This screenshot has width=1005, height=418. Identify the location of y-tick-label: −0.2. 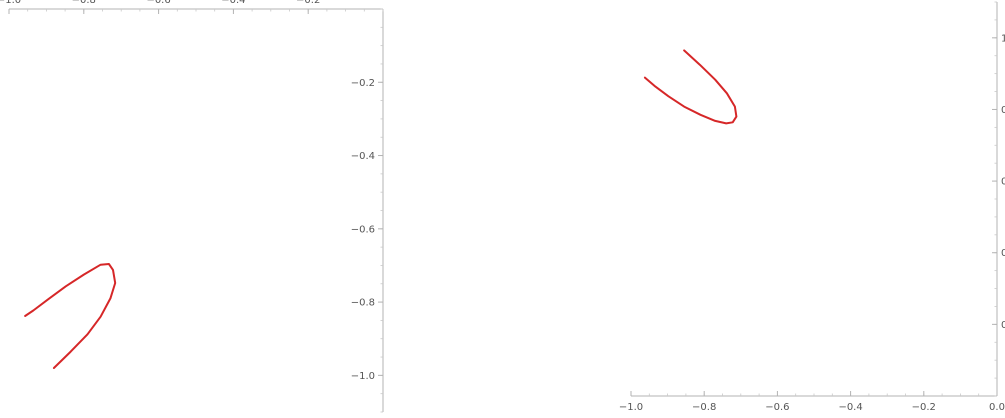
(363, 83).